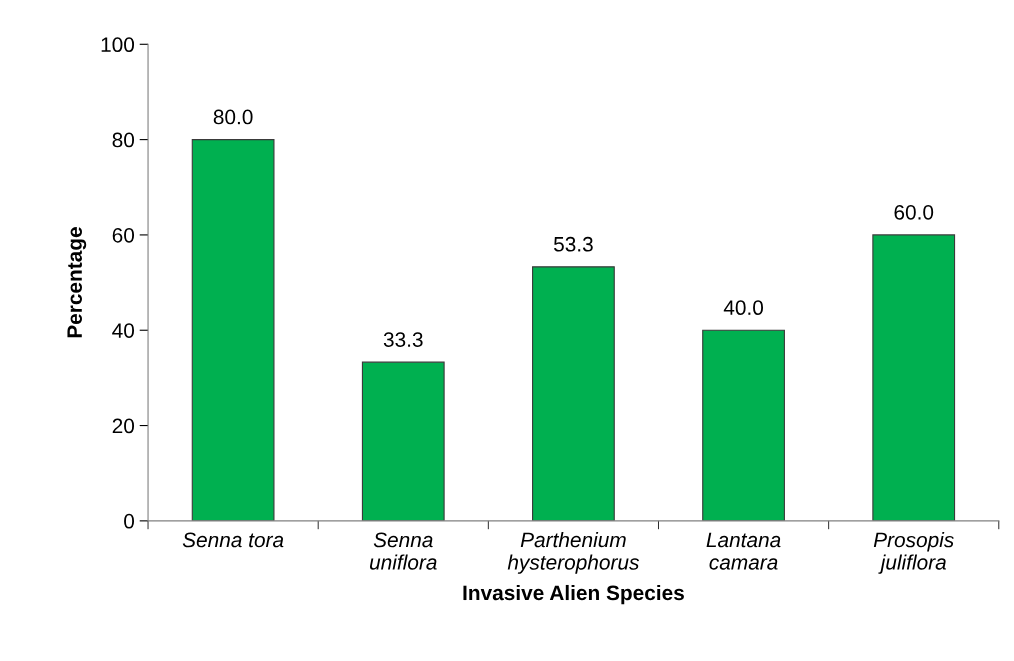 The image size is (1014, 661). I want to click on x-tick-label: Senna uniflora, so click(403, 551).